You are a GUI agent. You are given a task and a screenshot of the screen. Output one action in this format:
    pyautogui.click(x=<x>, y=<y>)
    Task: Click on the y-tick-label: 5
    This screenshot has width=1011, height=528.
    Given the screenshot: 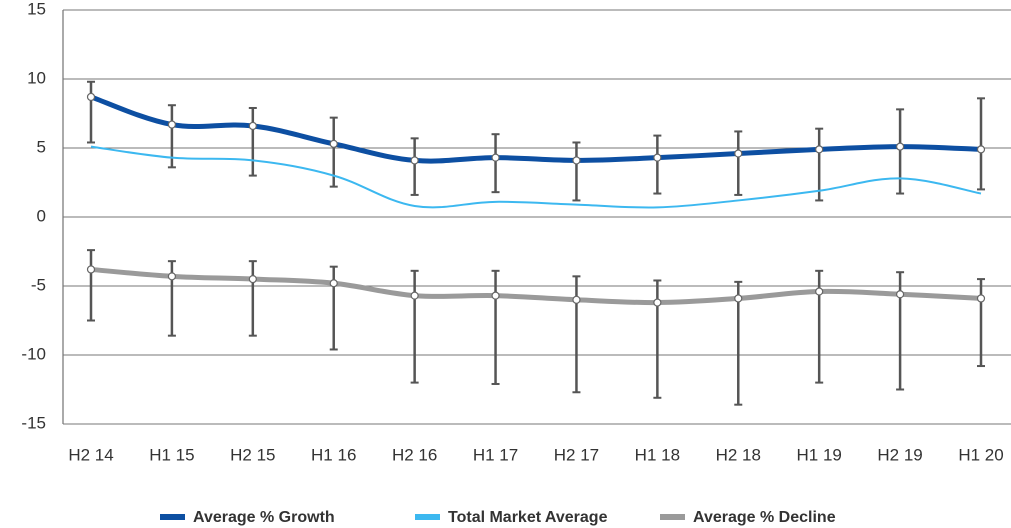 What is the action you would take?
    pyautogui.click(x=41, y=146)
    